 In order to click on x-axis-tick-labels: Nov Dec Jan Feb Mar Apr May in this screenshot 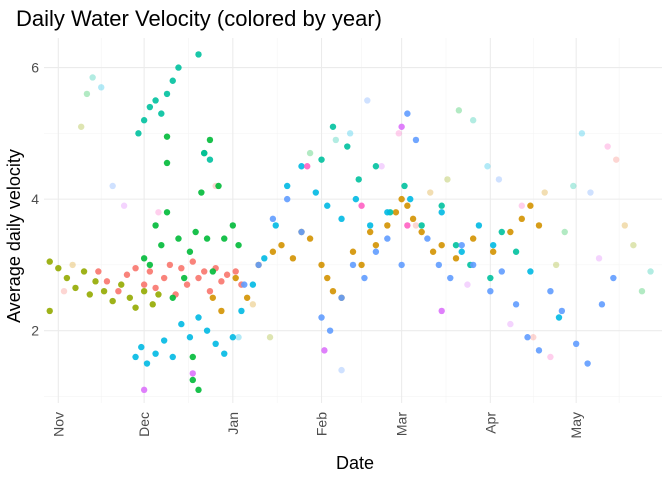, I will do `click(317, 425)`.